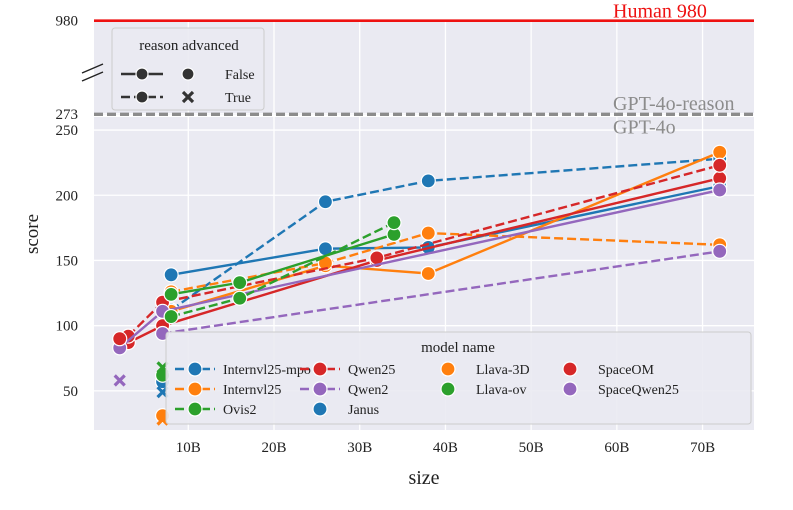  I want to click on model-legend-janus-marker-swatch, so click(320, 409).